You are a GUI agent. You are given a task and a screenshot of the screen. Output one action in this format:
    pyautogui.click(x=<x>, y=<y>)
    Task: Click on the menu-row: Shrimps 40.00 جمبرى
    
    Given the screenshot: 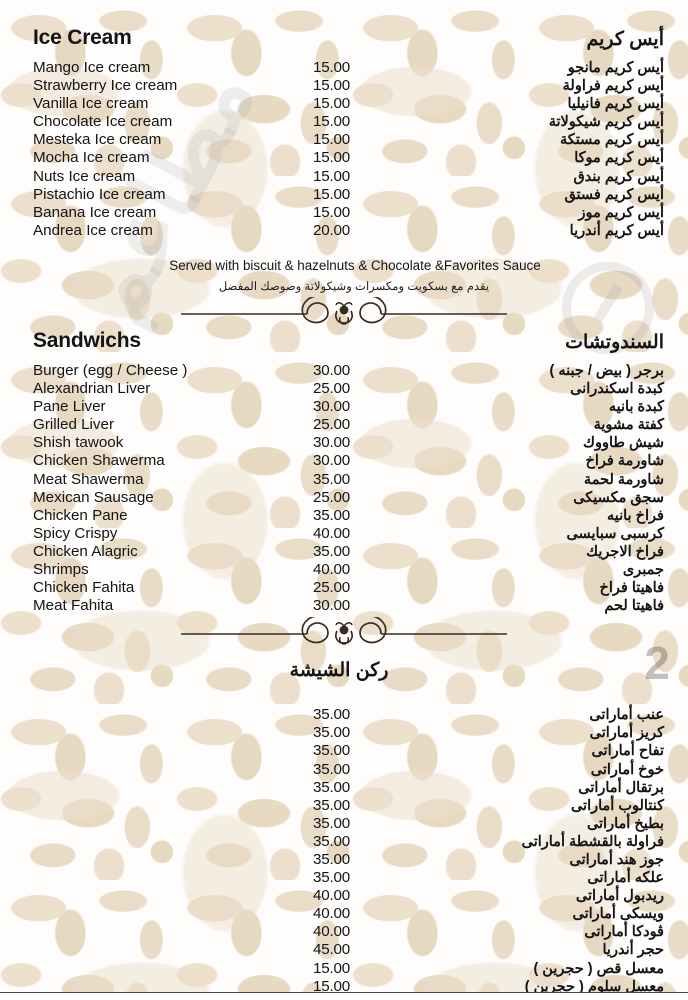 What is the action you would take?
    pyautogui.click(x=344, y=570)
    